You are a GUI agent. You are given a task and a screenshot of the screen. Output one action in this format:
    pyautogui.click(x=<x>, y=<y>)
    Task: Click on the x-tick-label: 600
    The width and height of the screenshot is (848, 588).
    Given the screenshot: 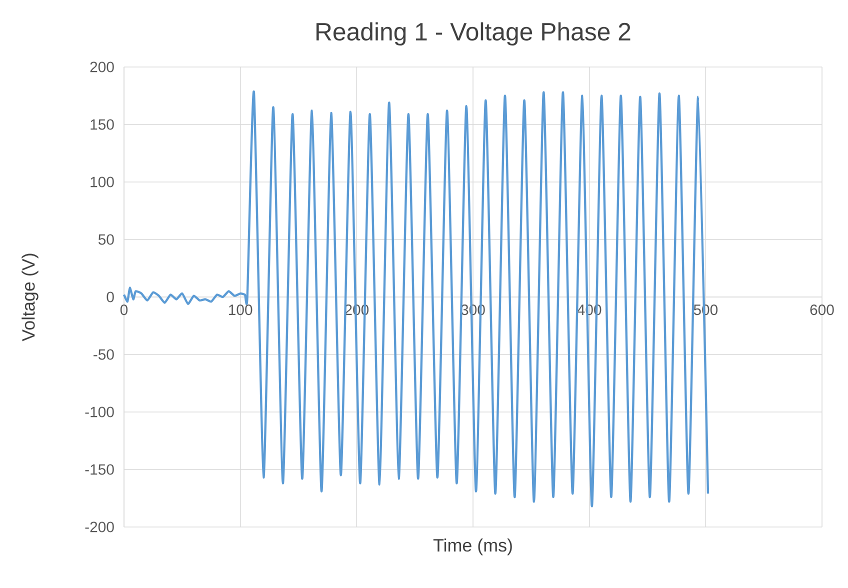 What is the action you would take?
    pyautogui.click(x=822, y=310)
    